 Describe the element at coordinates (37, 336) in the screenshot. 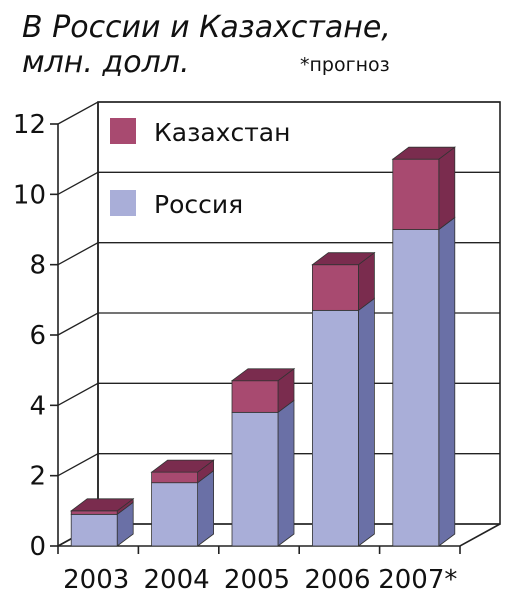

I see `y-tick-label: 6` at that location.